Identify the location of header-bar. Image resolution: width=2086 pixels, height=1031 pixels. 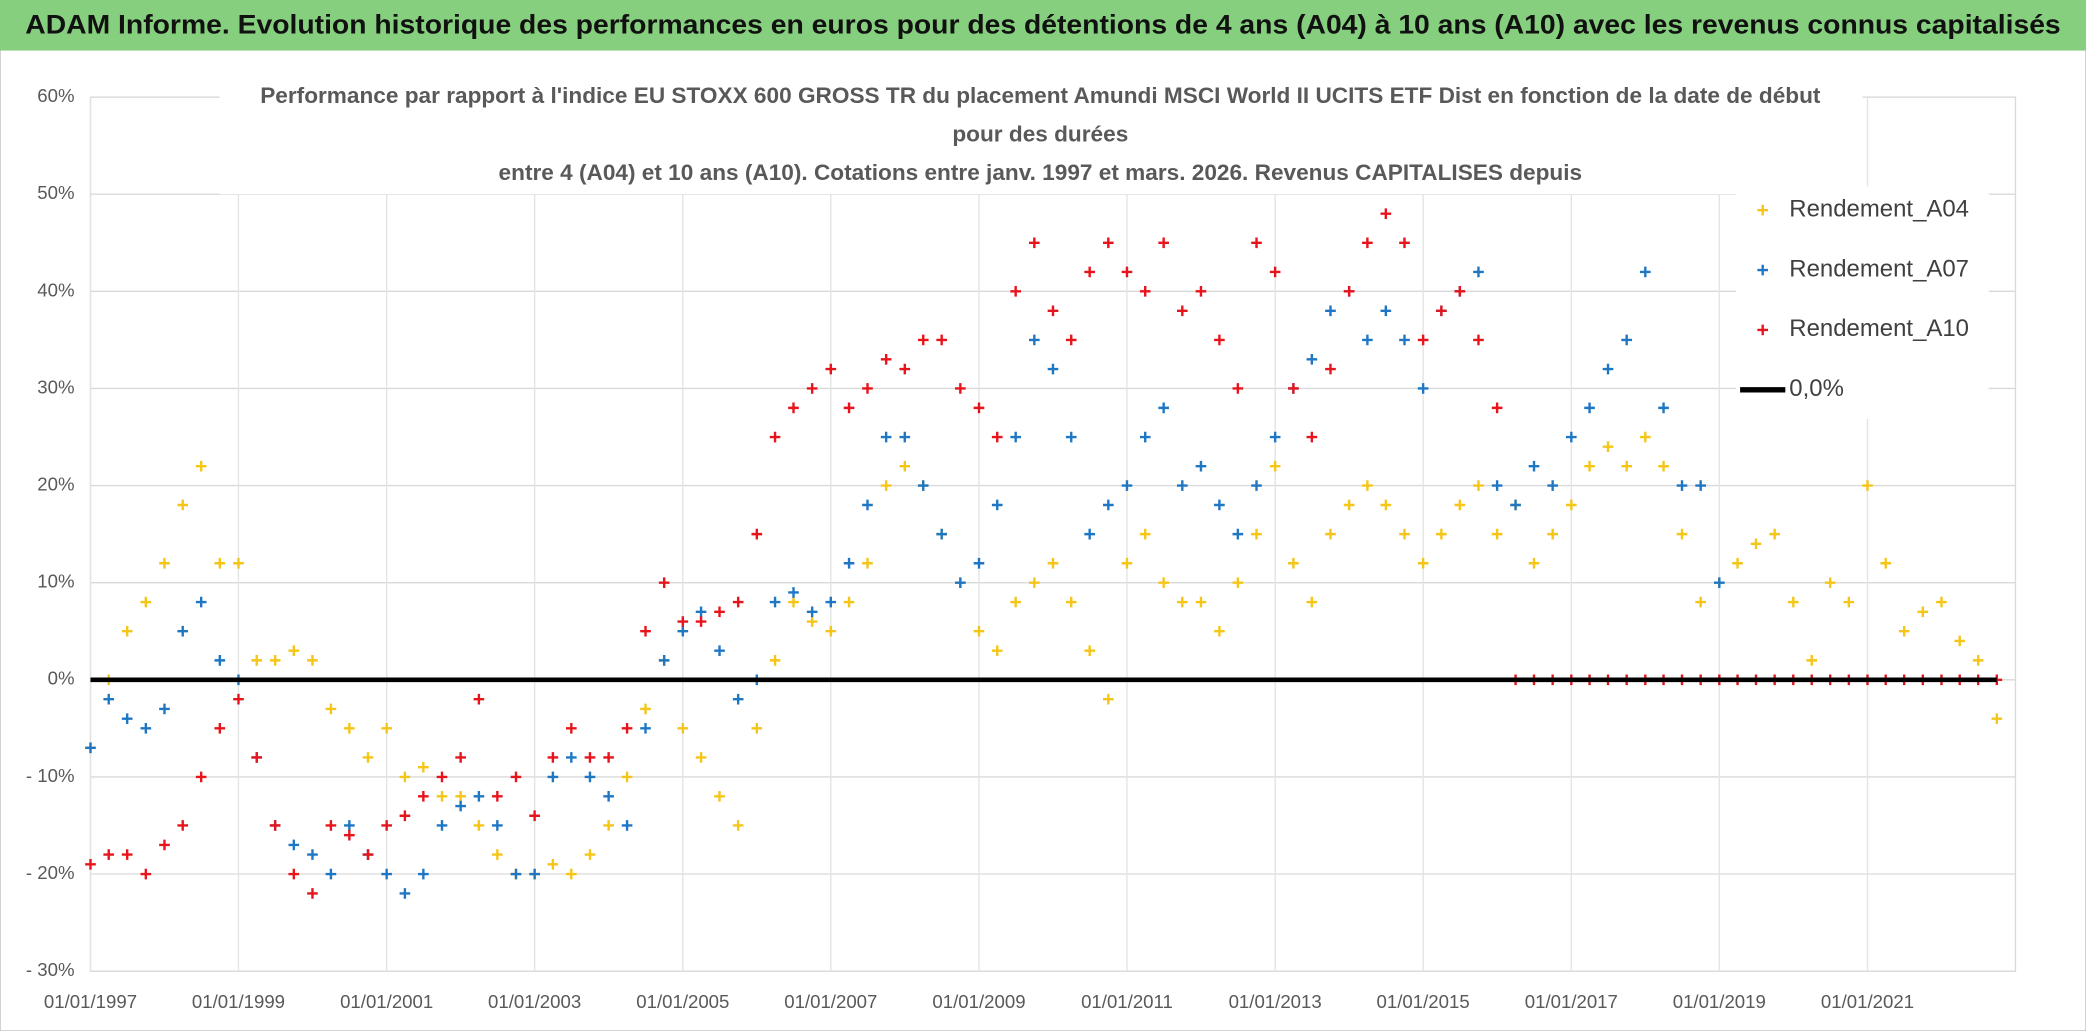
(1043, 25).